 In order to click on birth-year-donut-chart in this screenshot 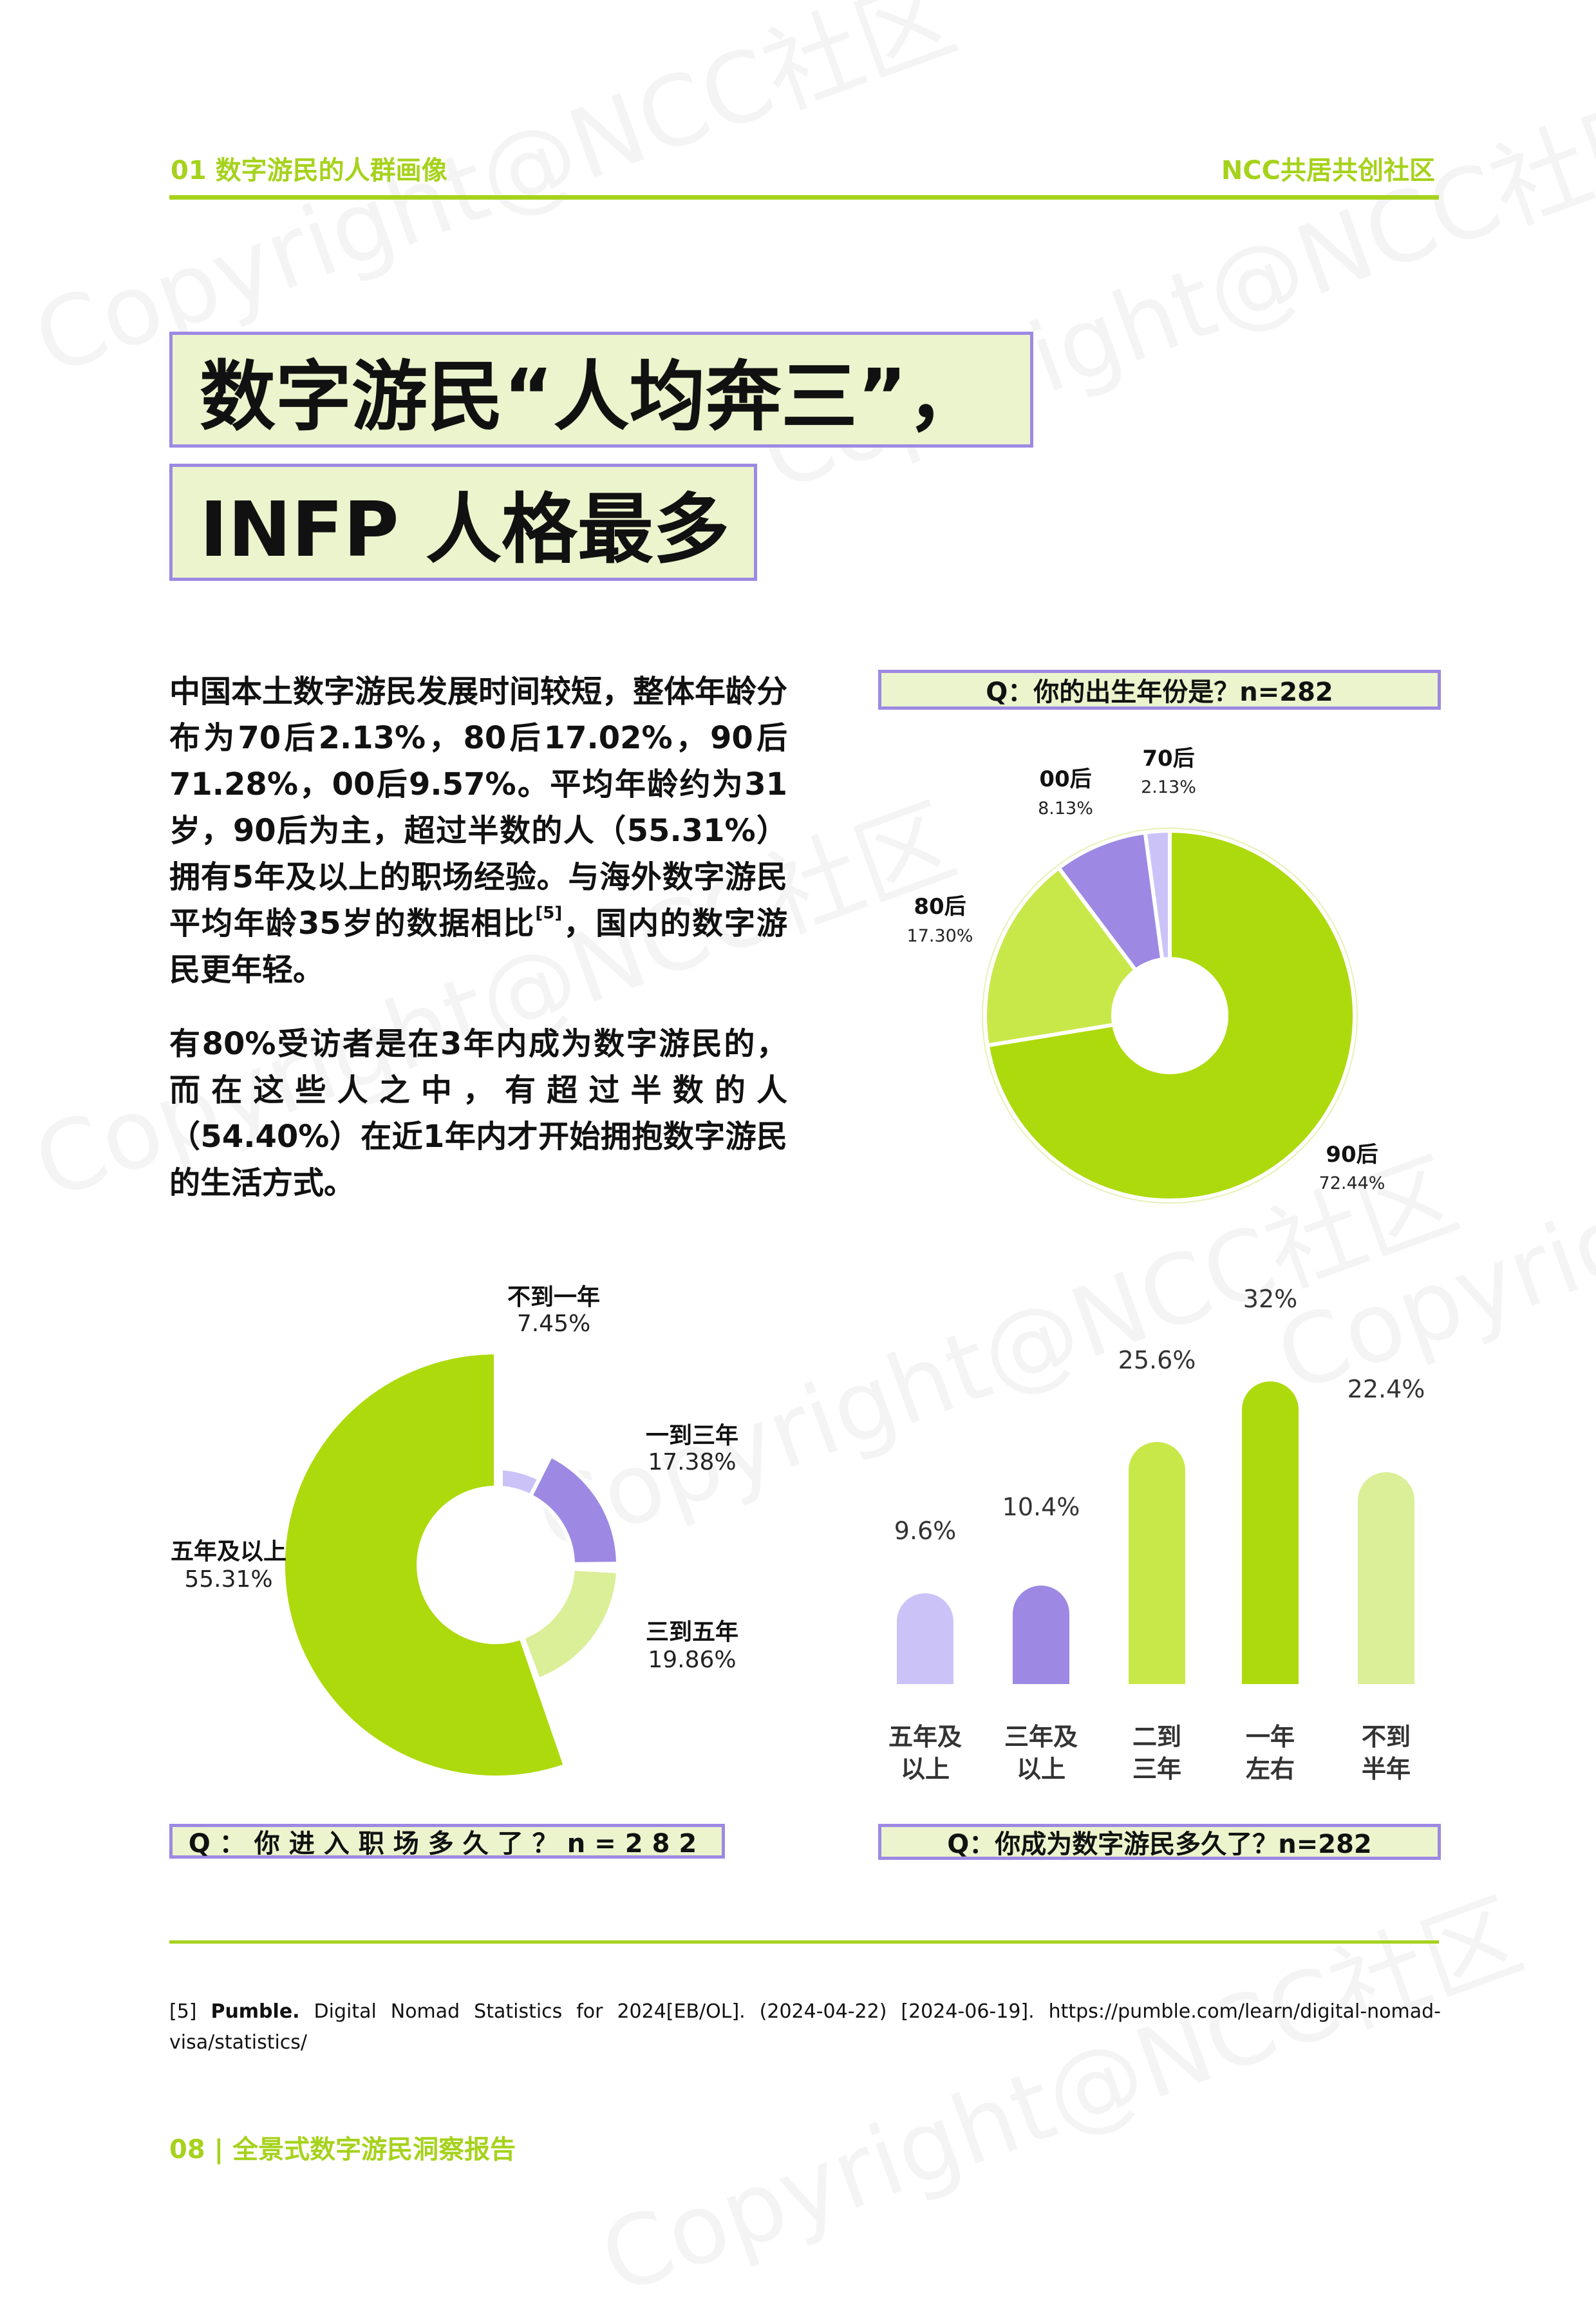, I will do `click(1170, 1016)`.